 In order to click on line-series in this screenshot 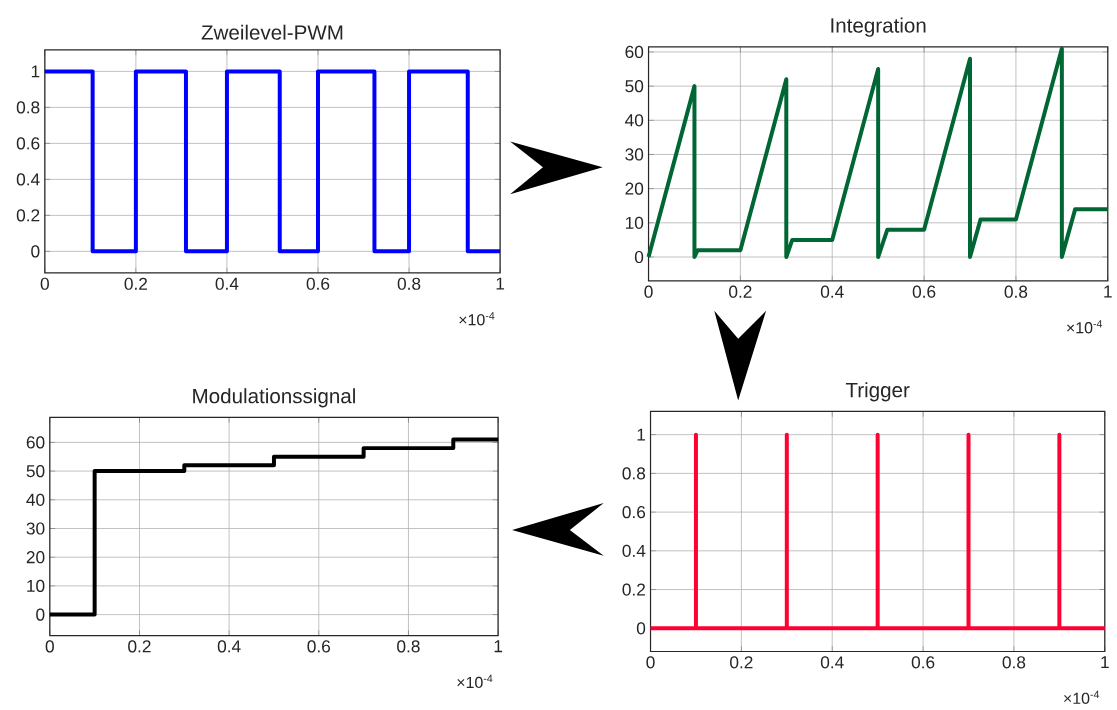, I will do `click(878, 152)`.